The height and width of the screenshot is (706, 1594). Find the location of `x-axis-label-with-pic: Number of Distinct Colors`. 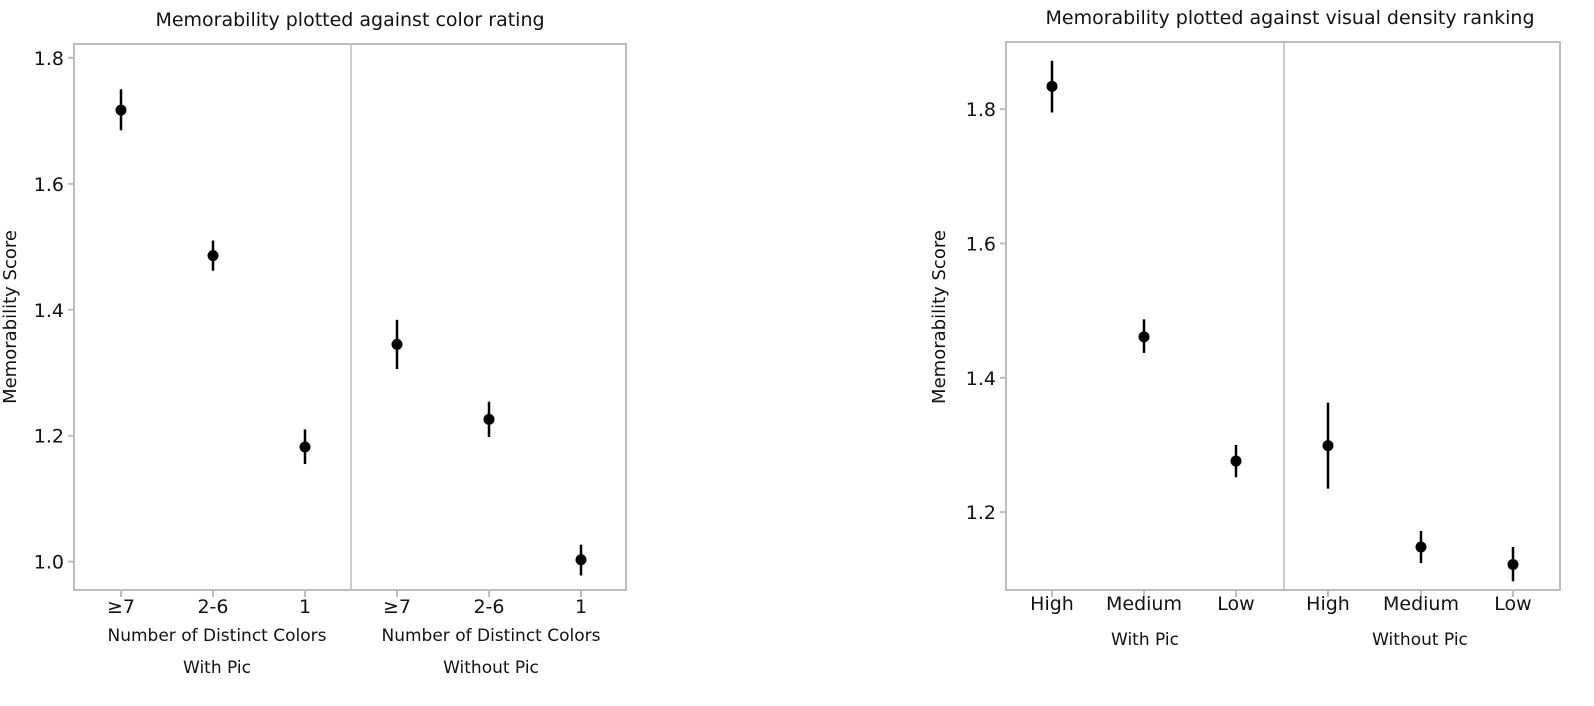

x-axis-label-with-pic: Number of Distinct Colors is located at coordinates (217, 636).